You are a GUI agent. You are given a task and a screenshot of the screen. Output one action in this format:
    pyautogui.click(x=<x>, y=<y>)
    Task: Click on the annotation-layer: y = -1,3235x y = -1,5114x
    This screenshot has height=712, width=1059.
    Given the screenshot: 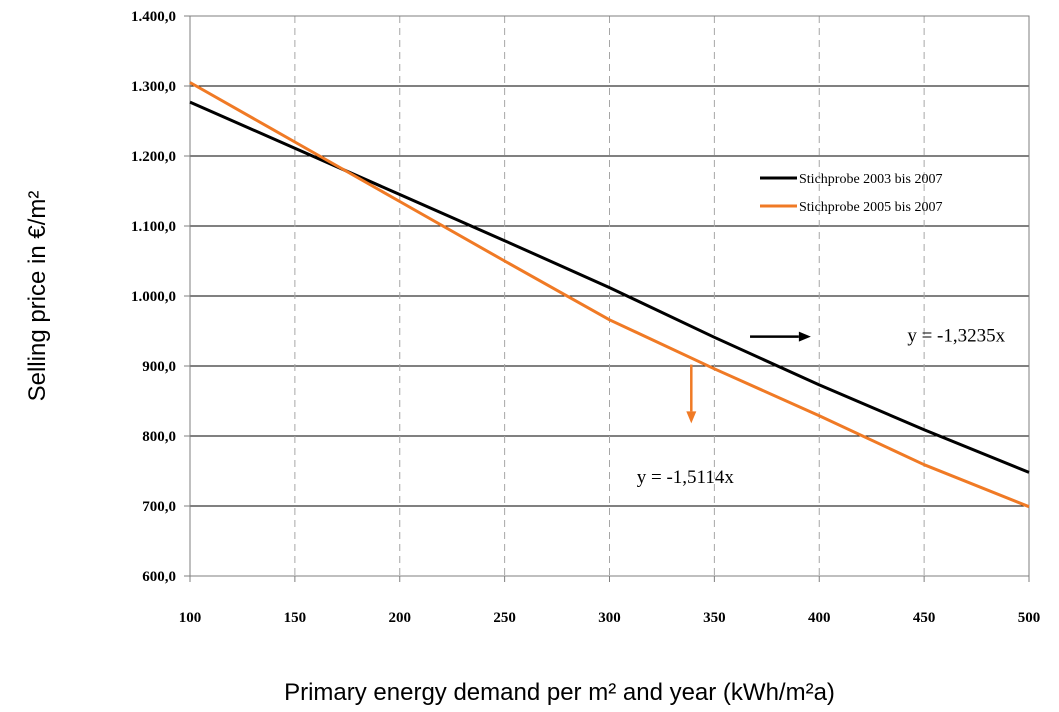 What is the action you would take?
    pyautogui.click(x=821, y=407)
    